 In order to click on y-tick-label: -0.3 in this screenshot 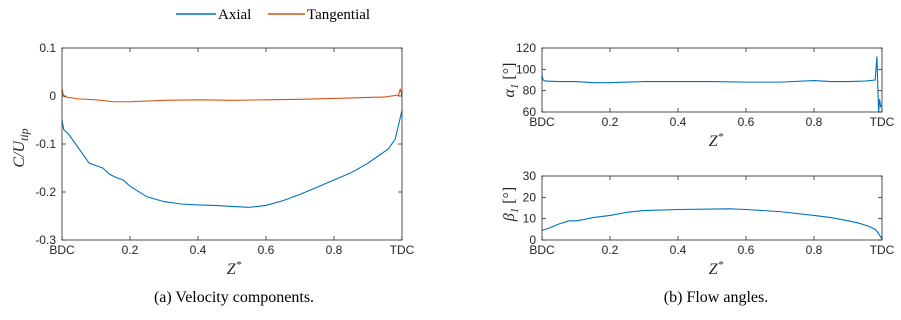, I will do `click(45, 240)`.